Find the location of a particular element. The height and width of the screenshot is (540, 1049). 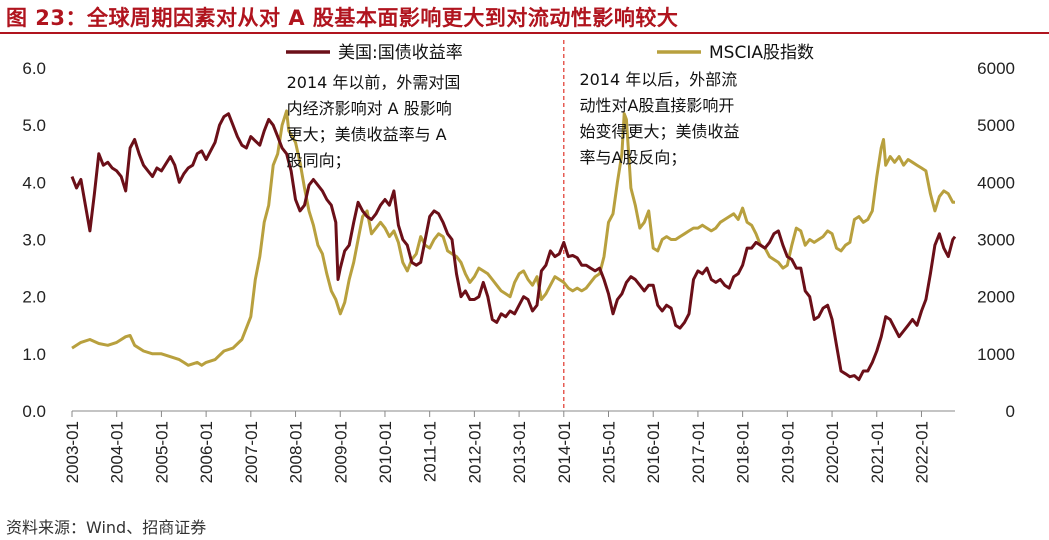

x-tick-label: 2012-01 is located at coordinates (474, 452).